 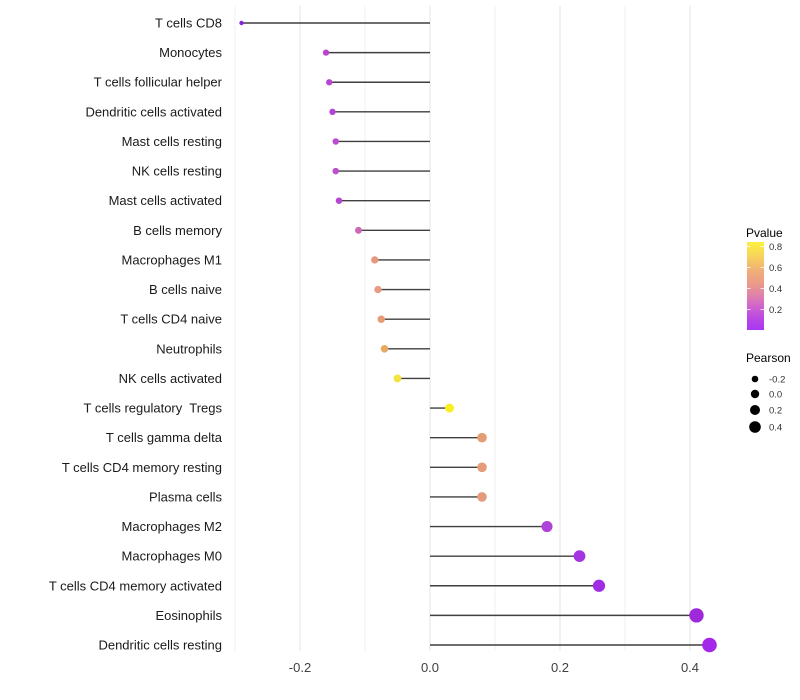 I want to click on y-axis-label: B cells memory, so click(x=177, y=230).